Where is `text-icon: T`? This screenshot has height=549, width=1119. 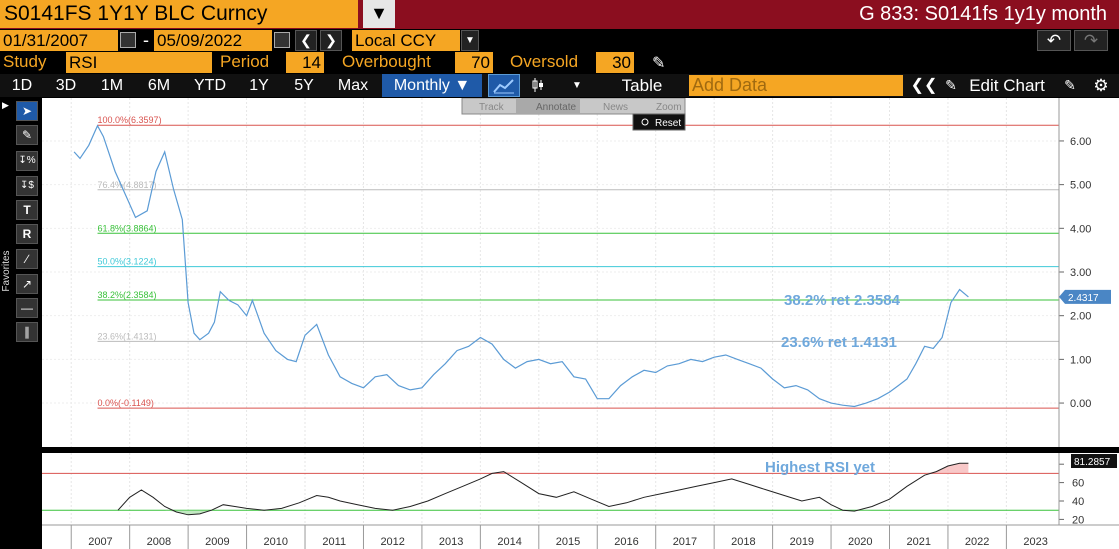
text-icon: T is located at coordinates (27, 210).